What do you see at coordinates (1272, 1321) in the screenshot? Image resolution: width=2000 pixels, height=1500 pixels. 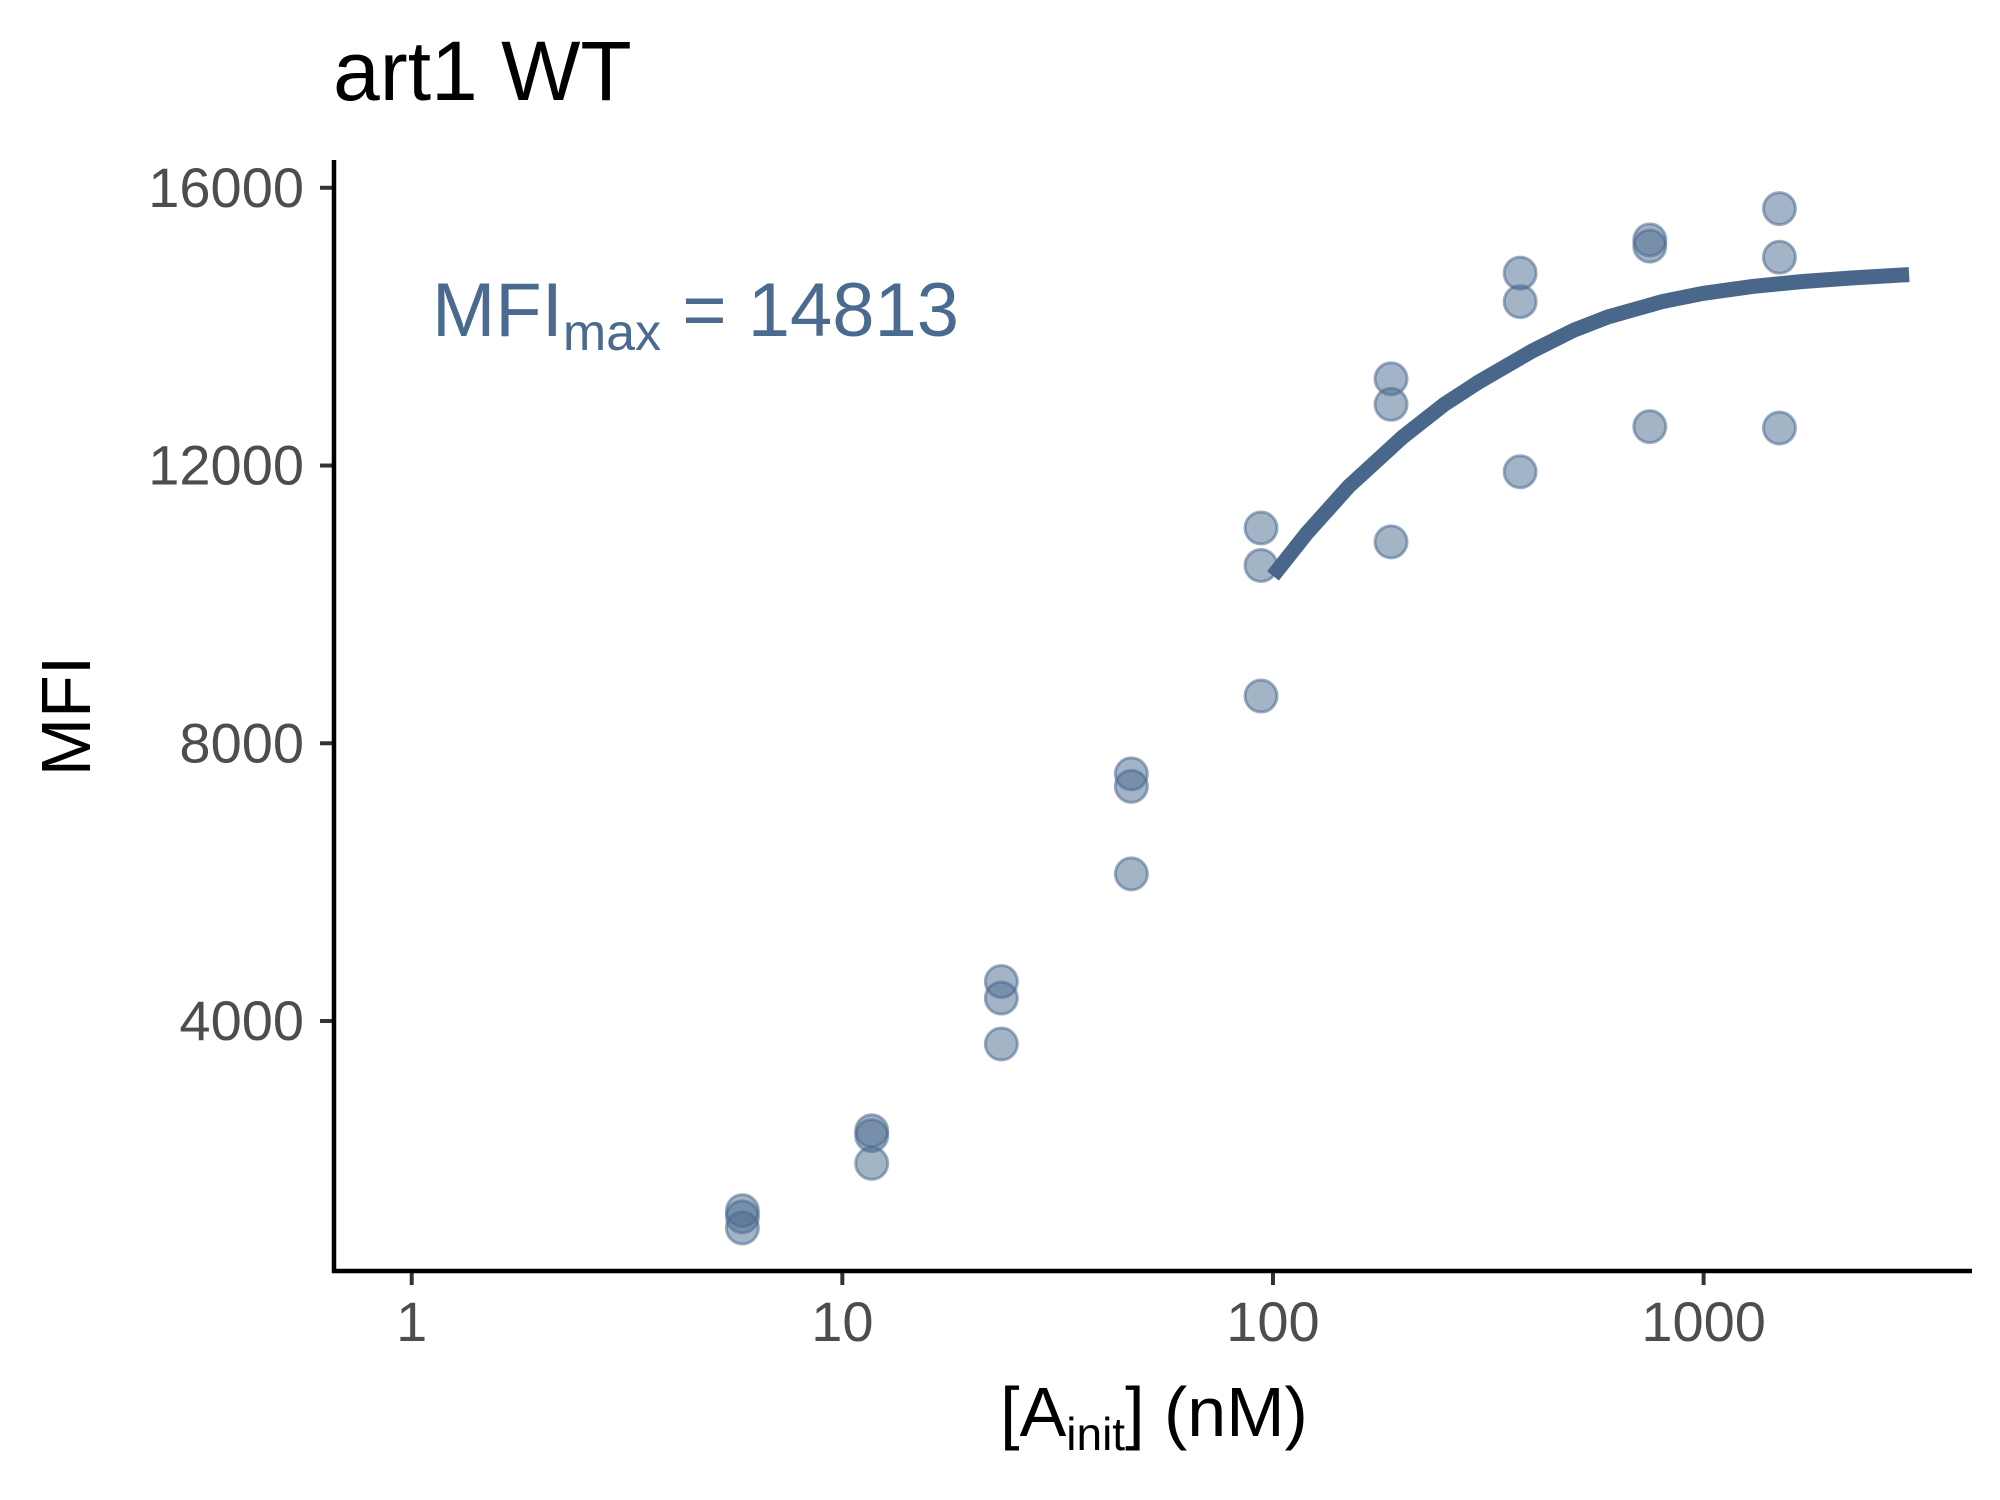 I see `x-tick-label: 100` at bounding box center [1272, 1321].